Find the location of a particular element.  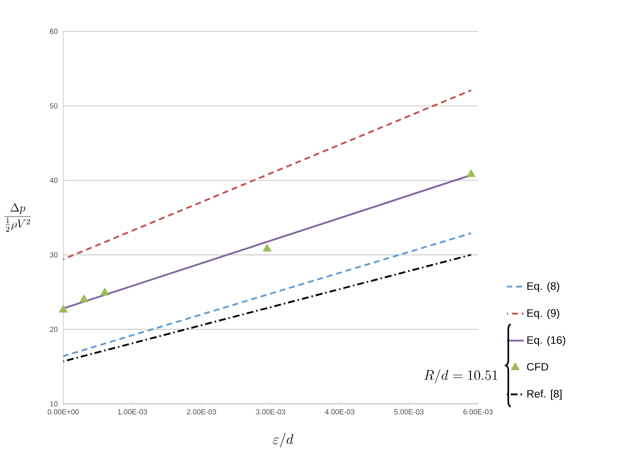

legend-label: Eq. (16) is located at coordinates (546, 341).